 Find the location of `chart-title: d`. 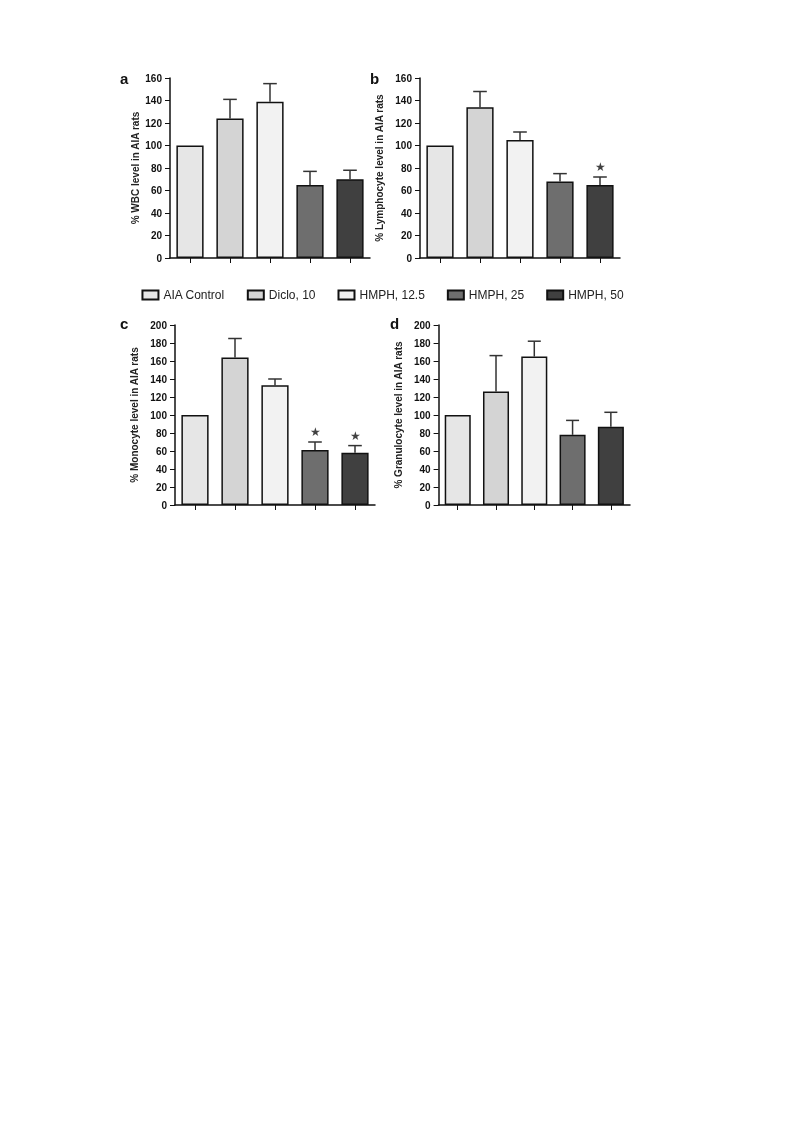

chart-title: d is located at coordinates (395, 323).